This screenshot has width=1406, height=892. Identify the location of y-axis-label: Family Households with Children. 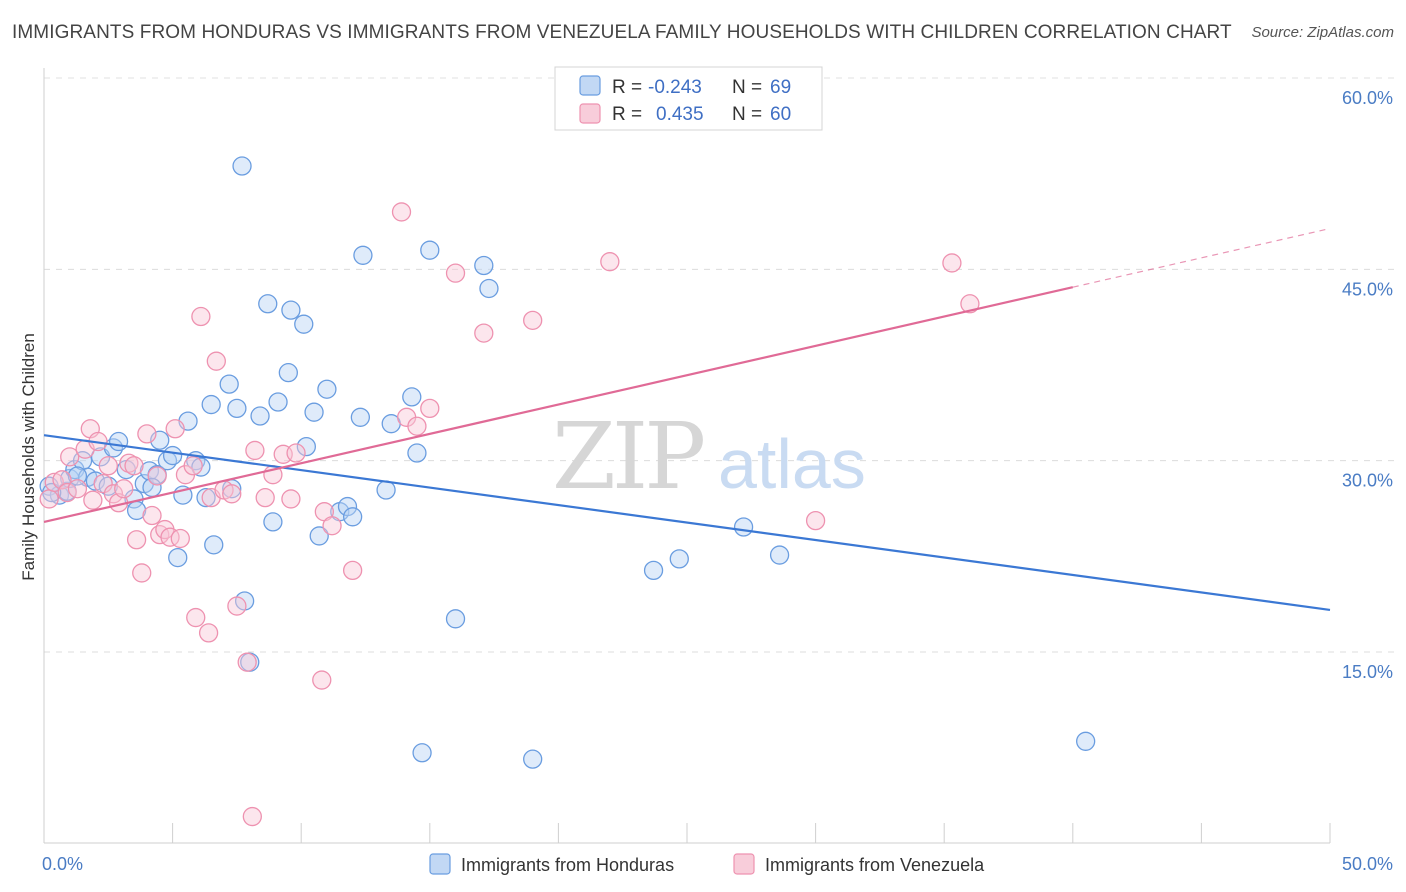
(28, 457).